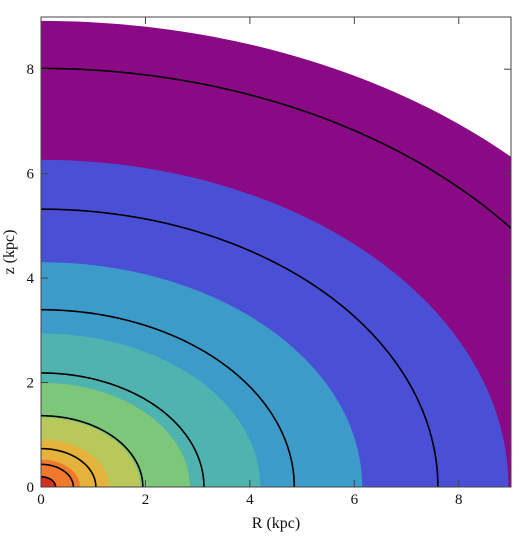 The image size is (524, 541). I want to click on x-tick-label: 8, so click(459, 500).